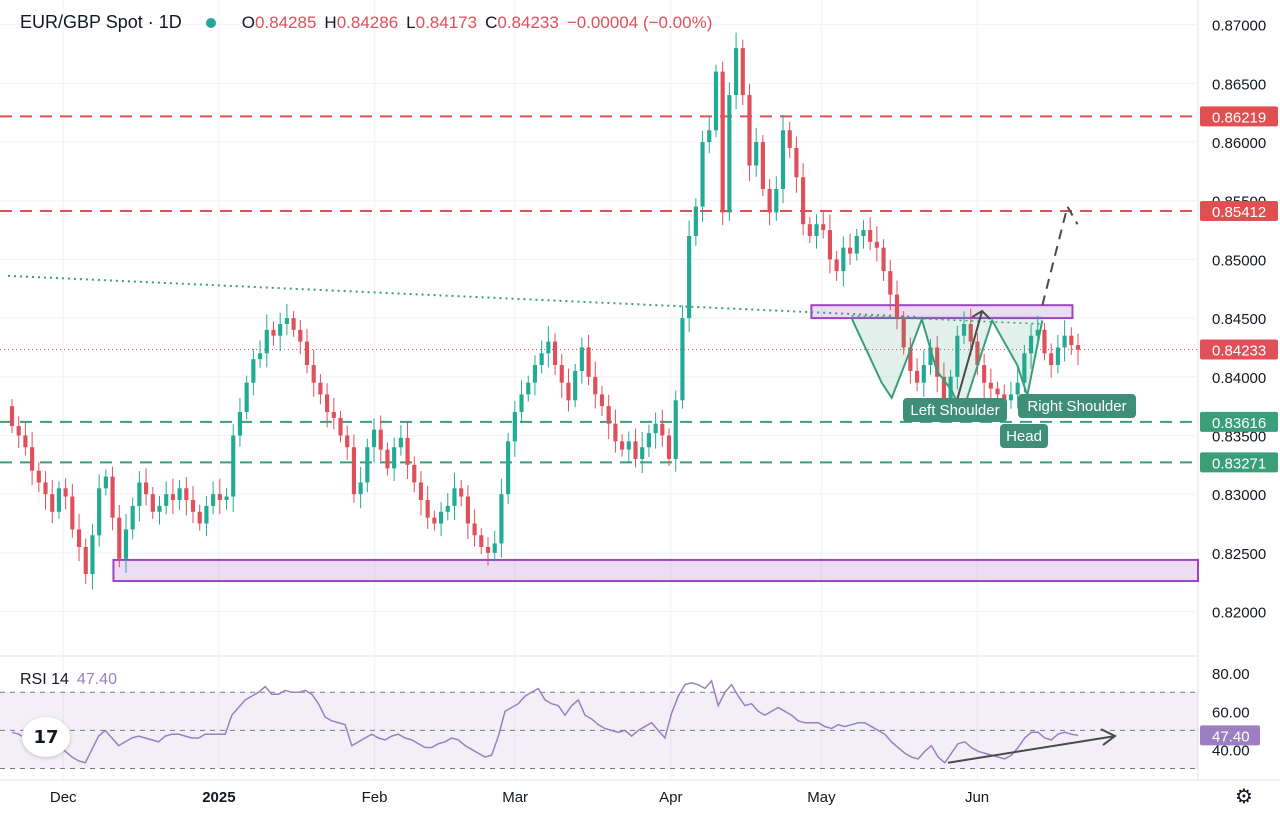  Describe the element at coordinates (101, 22) in the screenshot. I see `symbol-title: EUR/GBP Spot · 1D` at that location.